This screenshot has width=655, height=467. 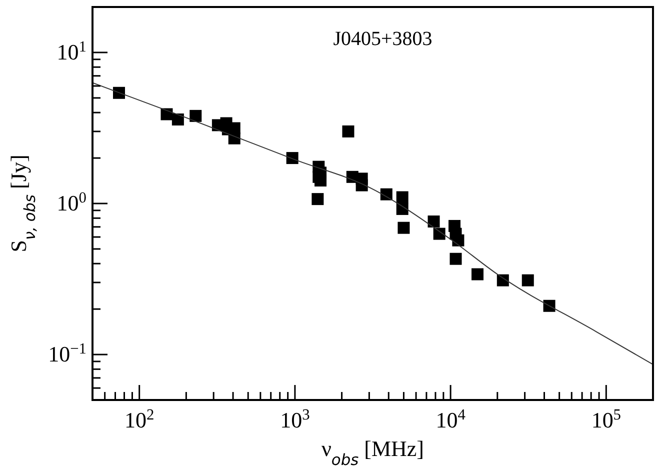 What do you see at coordinates (382, 39) in the screenshot?
I see `text: J0405+3803` at bounding box center [382, 39].